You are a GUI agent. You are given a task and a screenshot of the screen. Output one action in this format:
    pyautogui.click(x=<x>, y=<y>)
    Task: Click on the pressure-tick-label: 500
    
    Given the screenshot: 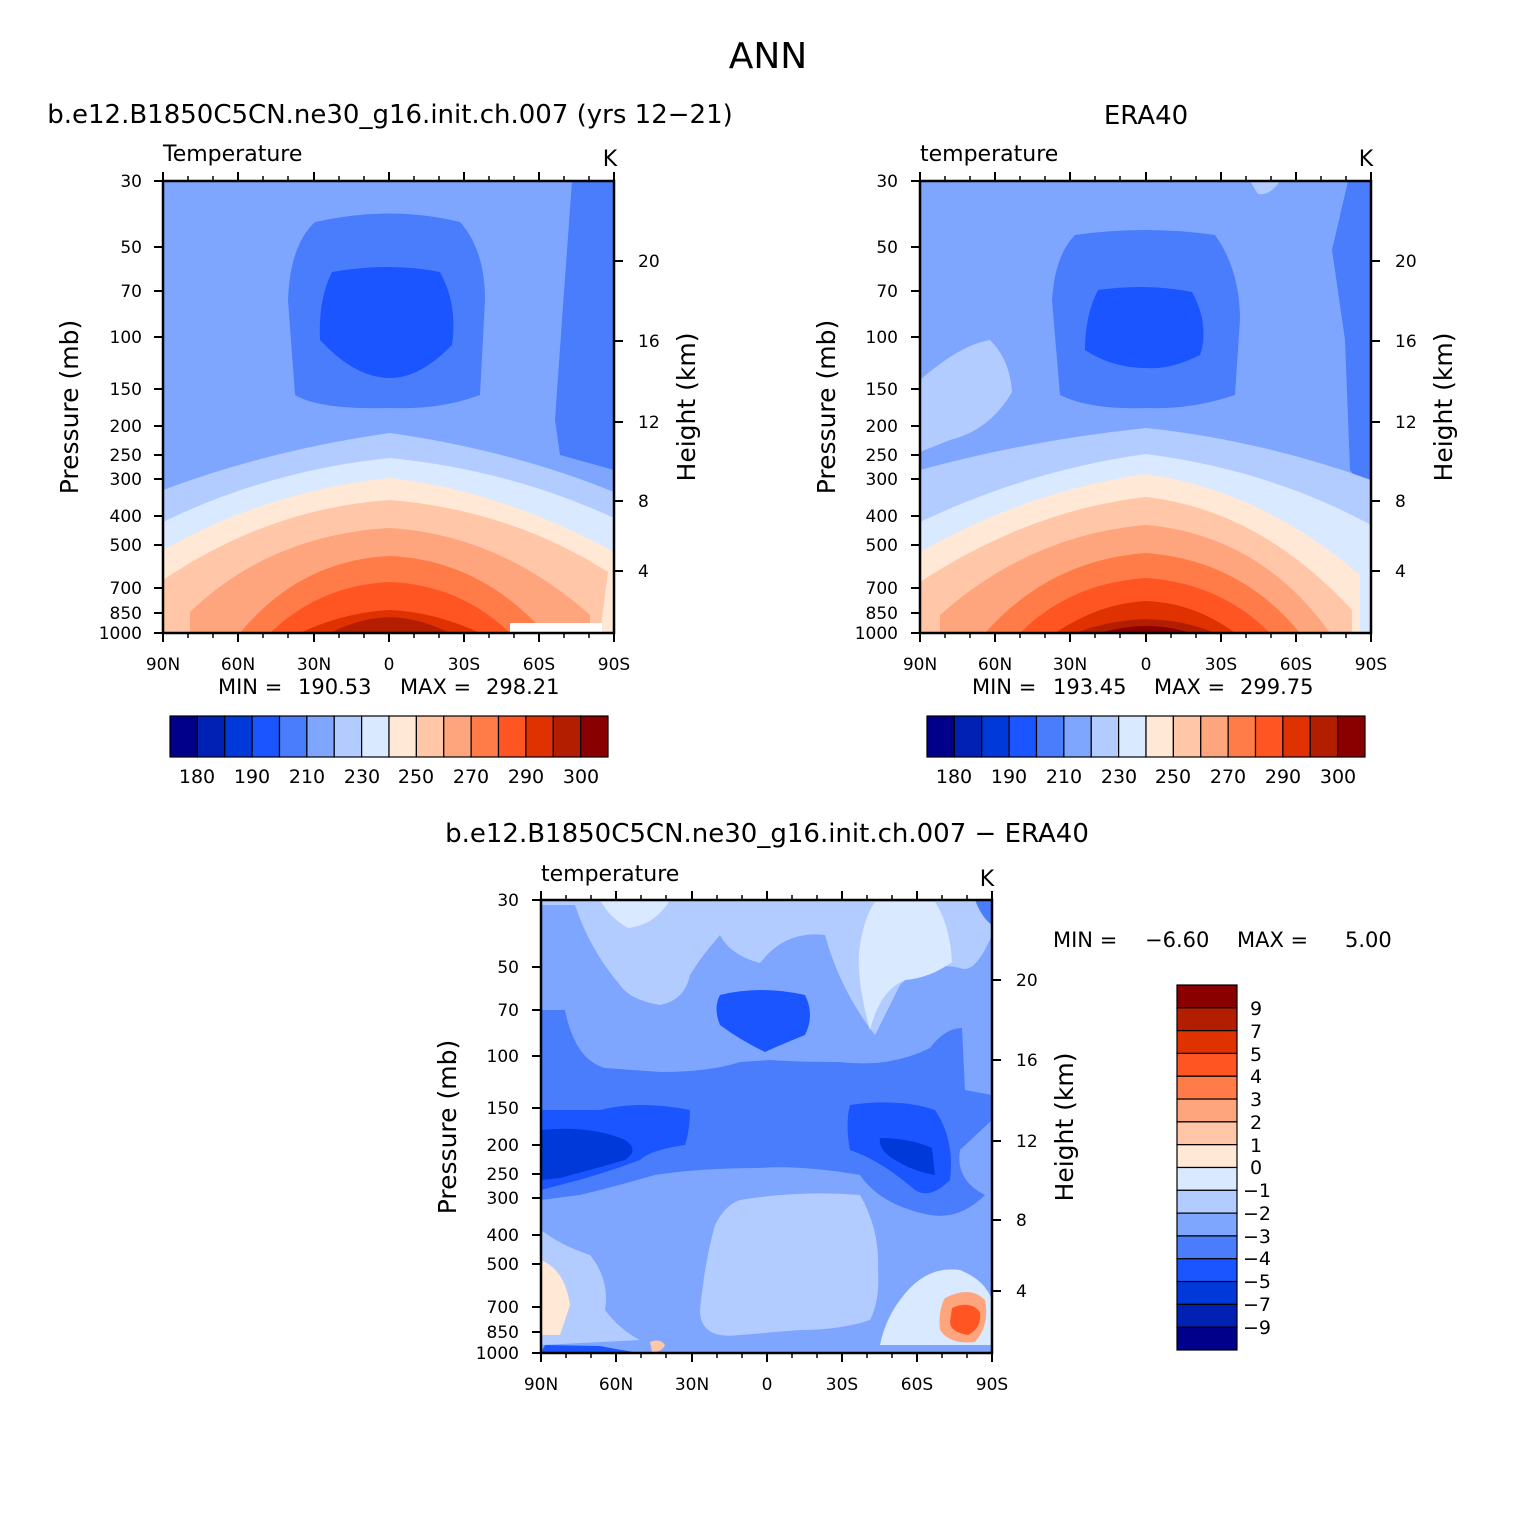 What is the action you would take?
    pyautogui.click(x=503, y=1265)
    